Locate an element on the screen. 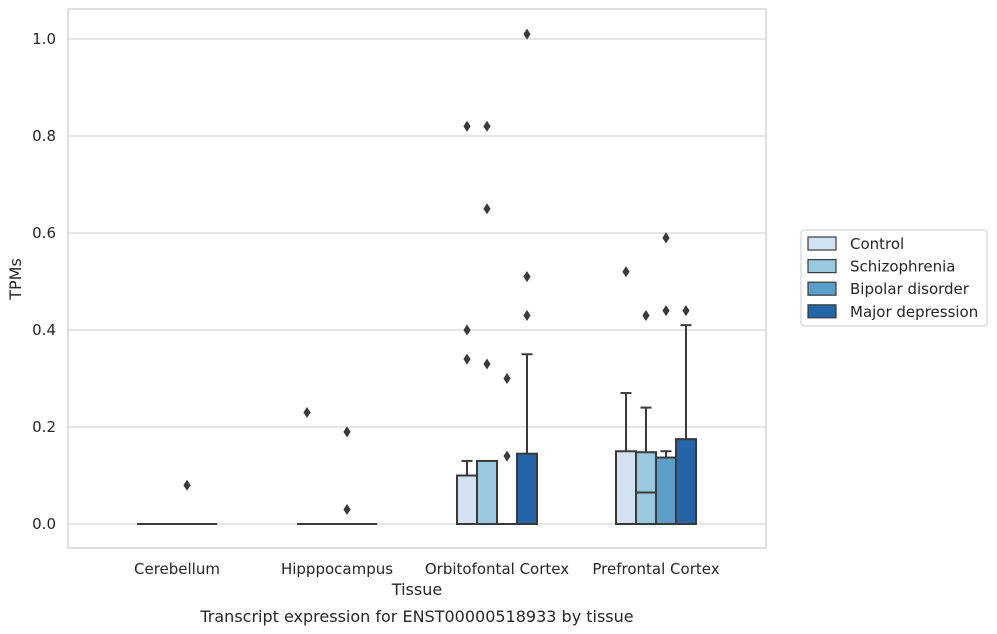  legend-label: Control is located at coordinates (877, 244).